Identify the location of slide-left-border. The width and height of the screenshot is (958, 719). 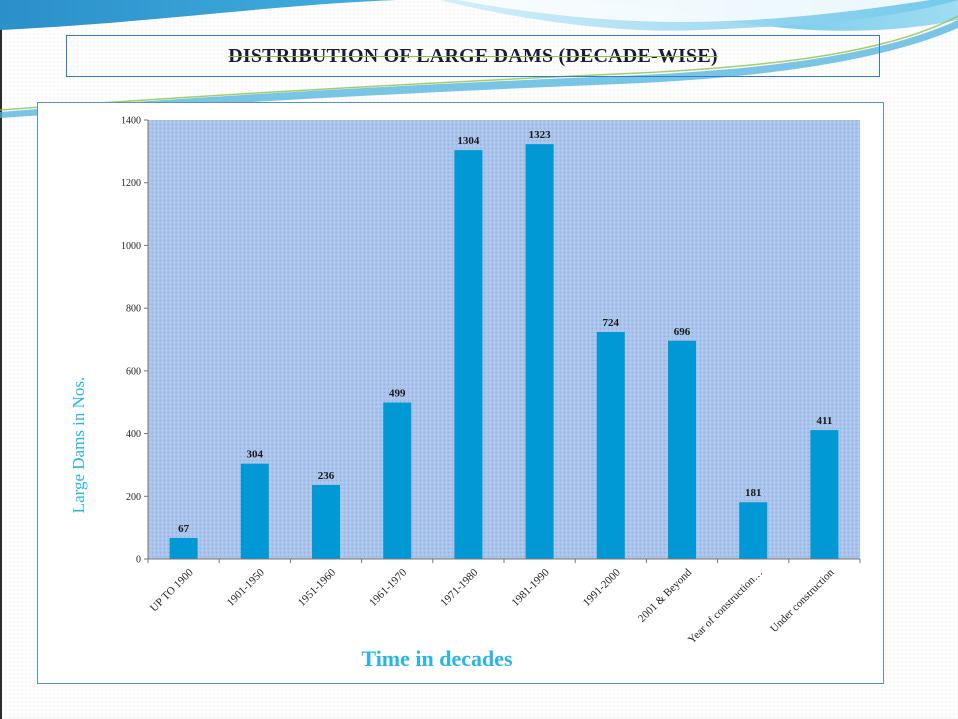
(1, 359).